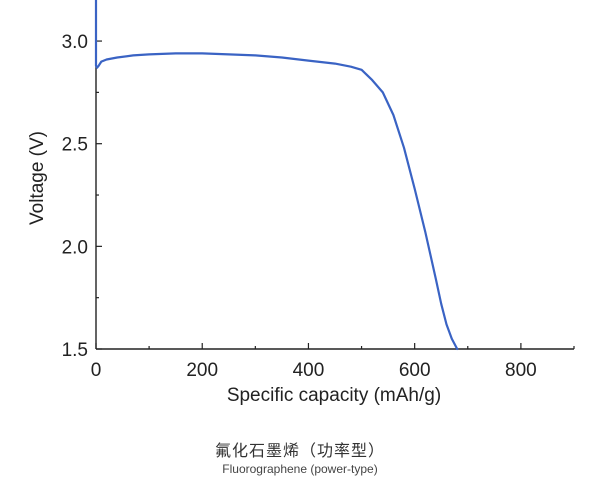 Image resolution: width=600 pixels, height=489 pixels. I want to click on figure-caption-chinese: 氟化石墨烯（功率型）, so click(299, 450).